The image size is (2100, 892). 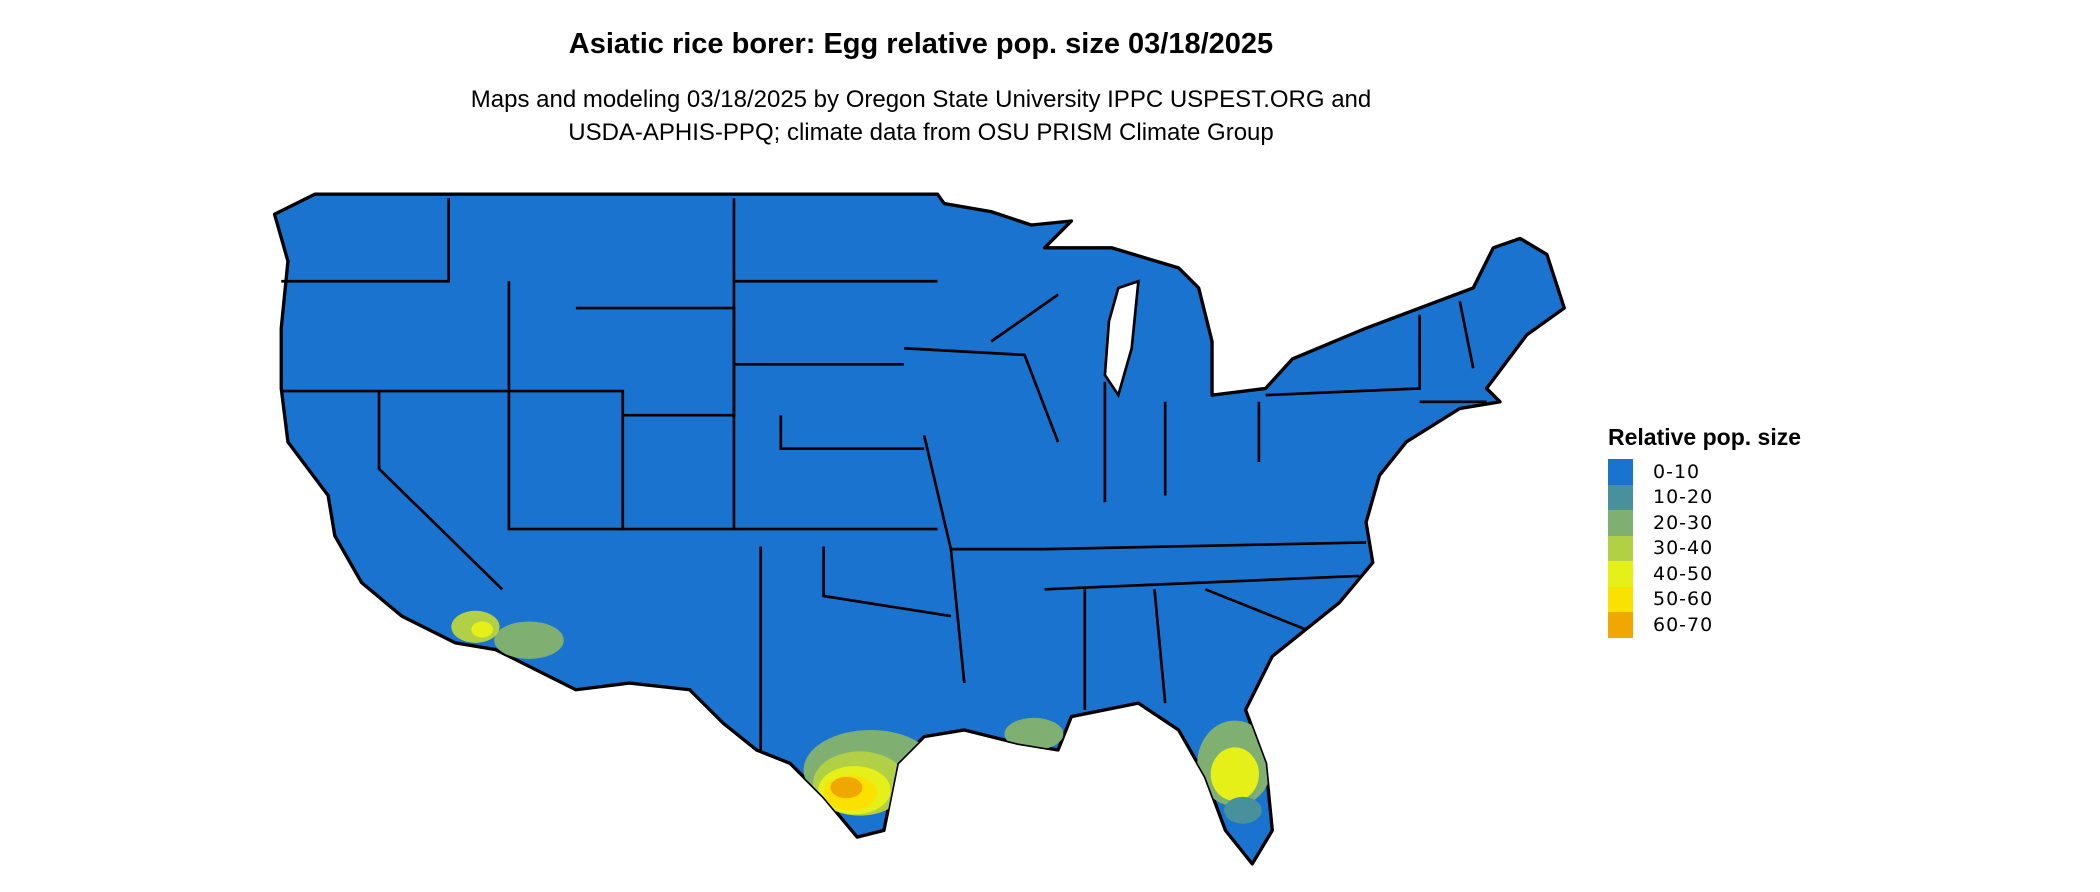 I want to click on legend-item: 40-50, so click(x=1704, y=574).